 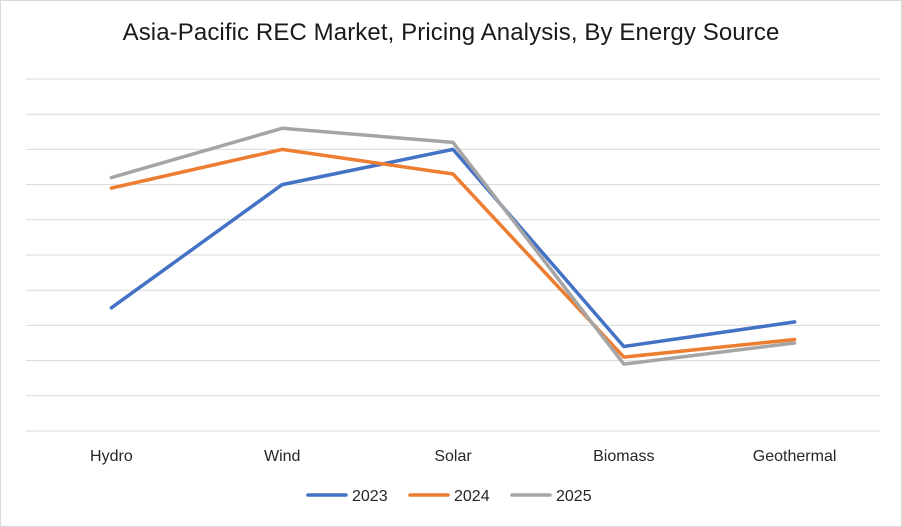 I want to click on legend-item-2023: 2023, so click(x=347, y=496).